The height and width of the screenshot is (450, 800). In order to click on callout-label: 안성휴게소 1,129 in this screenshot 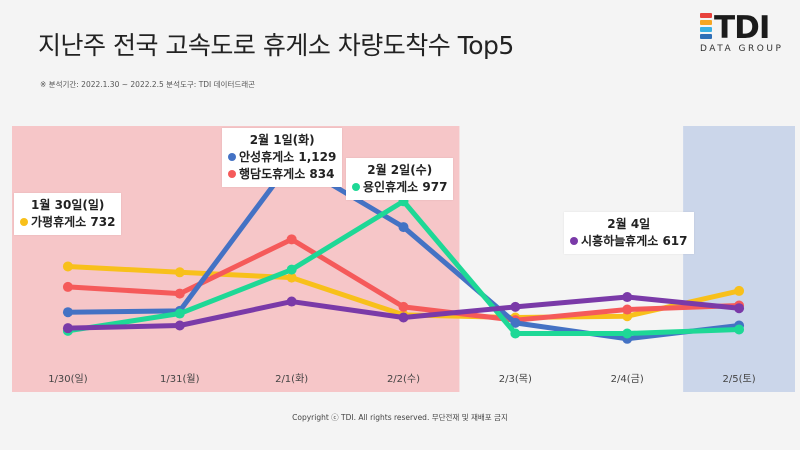, I will do `click(288, 157)`.